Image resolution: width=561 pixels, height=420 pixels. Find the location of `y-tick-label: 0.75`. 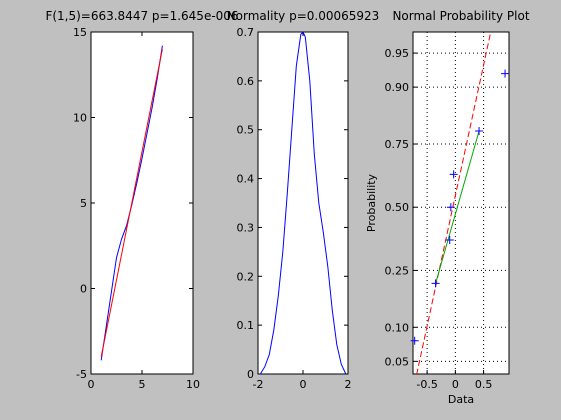

y-tick-label: 0.75 is located at coordinates (397, 144).